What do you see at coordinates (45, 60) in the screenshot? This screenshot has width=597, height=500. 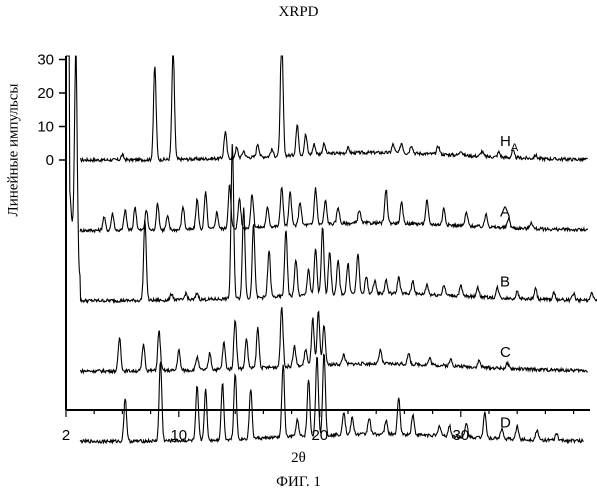 I see `y-tick-label: 30` at bounding box center [45, 60].